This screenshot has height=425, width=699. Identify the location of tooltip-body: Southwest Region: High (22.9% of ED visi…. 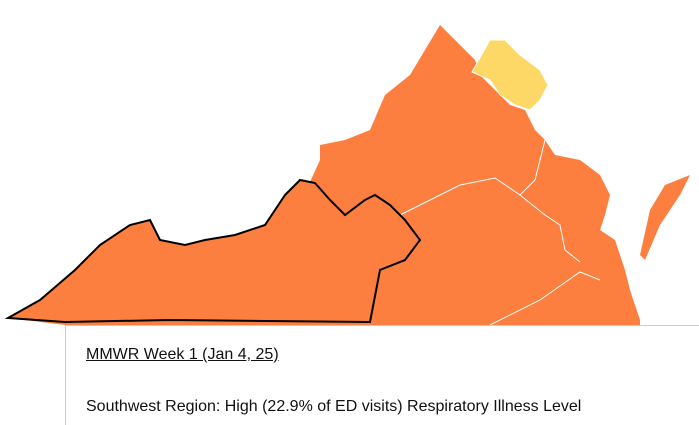
(334, 406).